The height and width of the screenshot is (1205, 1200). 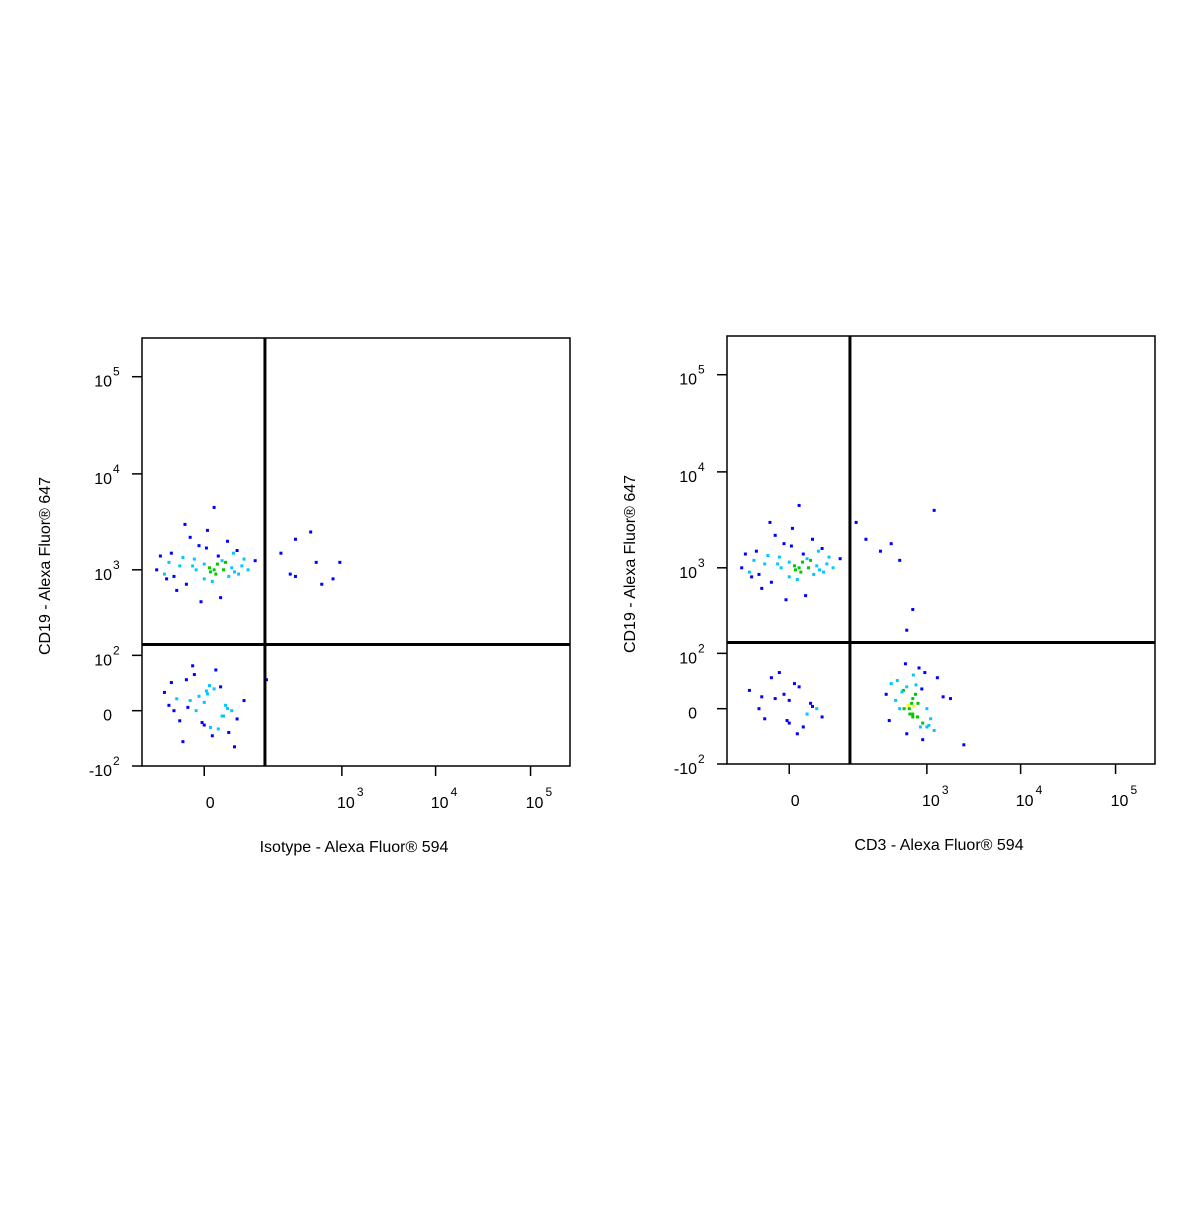 I want to click on y-tick-label: 0, so click(x=107, y=716).